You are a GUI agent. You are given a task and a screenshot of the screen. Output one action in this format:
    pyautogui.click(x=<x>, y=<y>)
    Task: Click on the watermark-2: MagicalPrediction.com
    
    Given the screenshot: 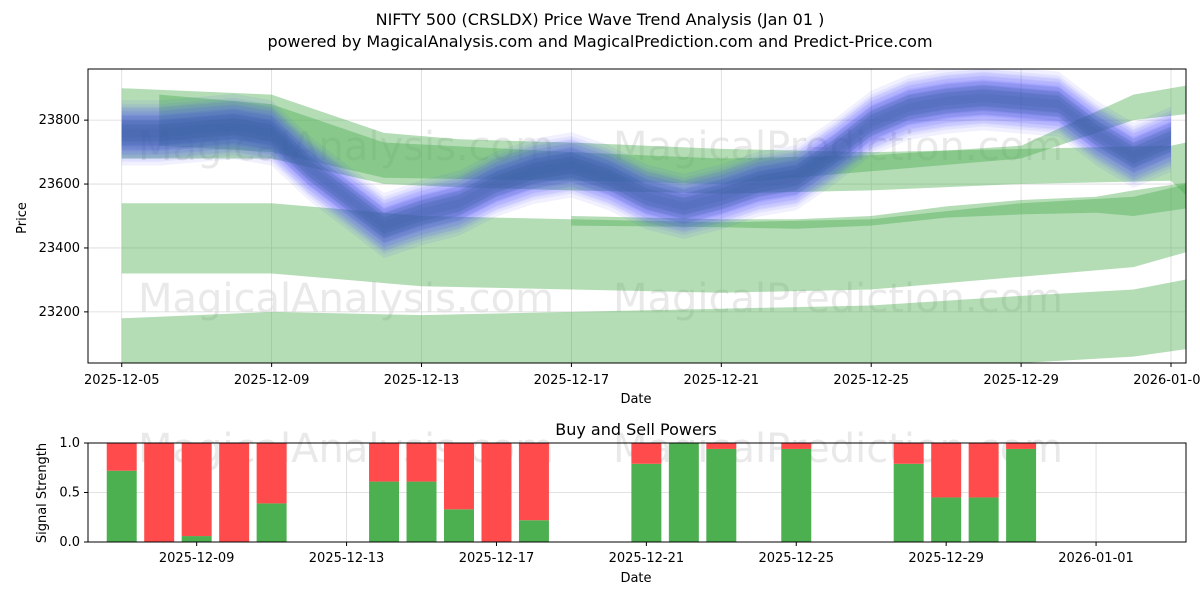 What is the action you would take?
    pyautogui.click(x=838, y=147)
    